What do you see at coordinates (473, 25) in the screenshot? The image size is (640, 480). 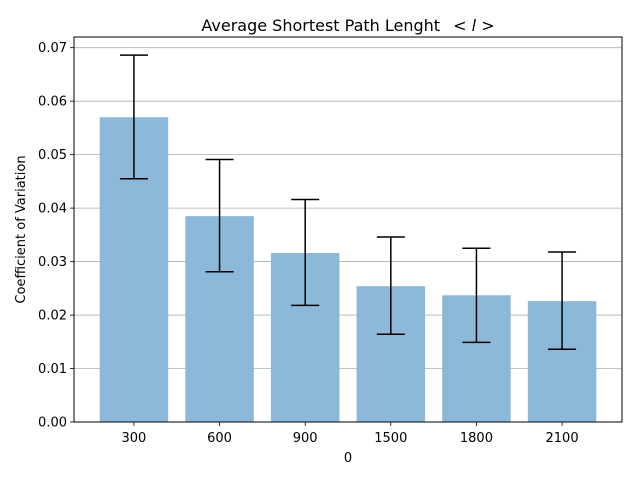 I see `chart-title-math: < l >` at bounding box center [473, 25].